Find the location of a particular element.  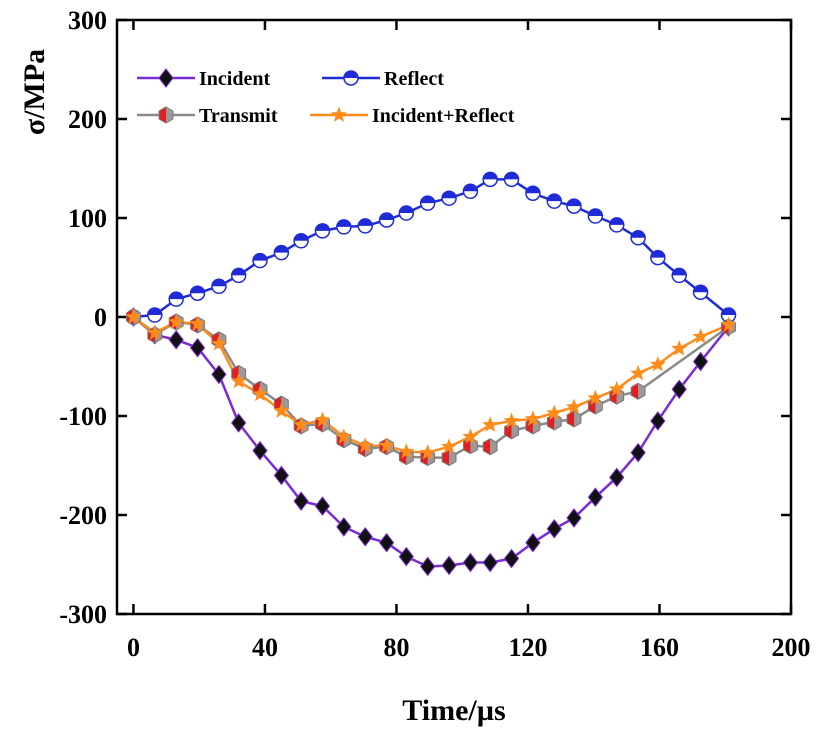

x-tick-label: 0 is located at coordinates (133, 647).